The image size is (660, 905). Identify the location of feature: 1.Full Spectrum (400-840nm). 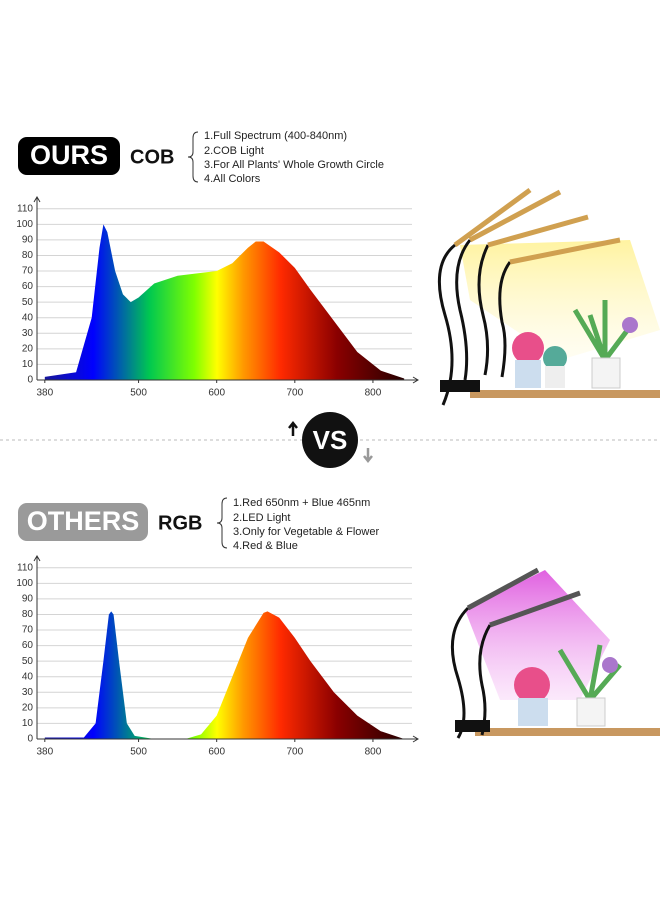
(275, 136).